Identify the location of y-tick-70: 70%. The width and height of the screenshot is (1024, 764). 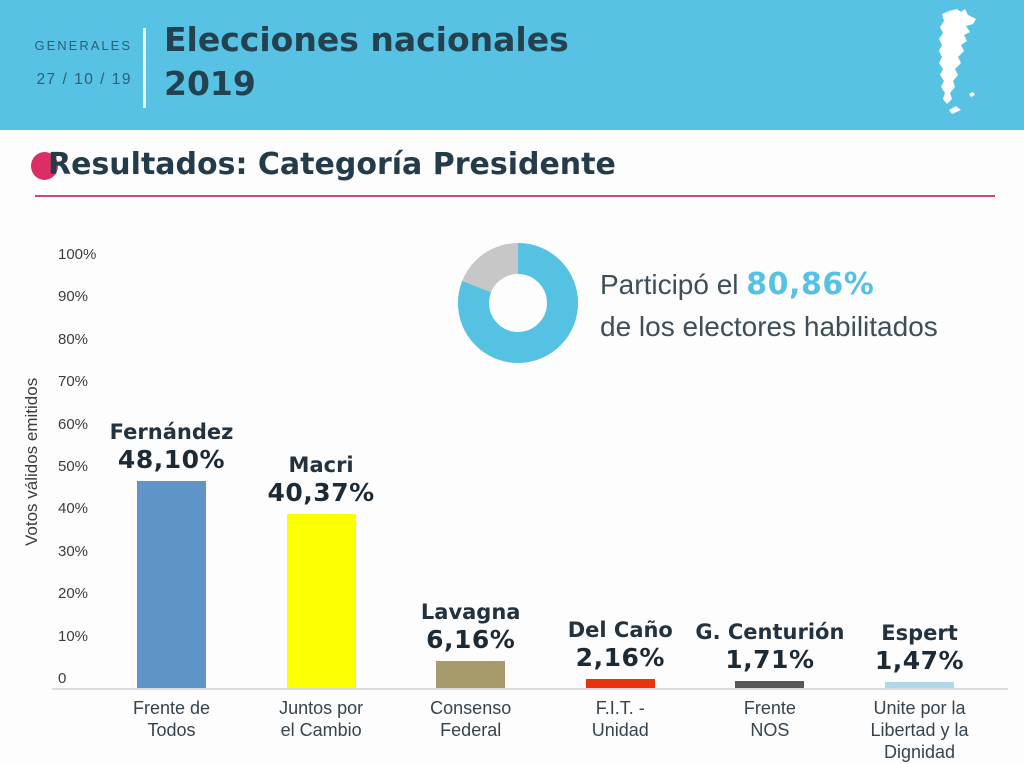
(73, 382).